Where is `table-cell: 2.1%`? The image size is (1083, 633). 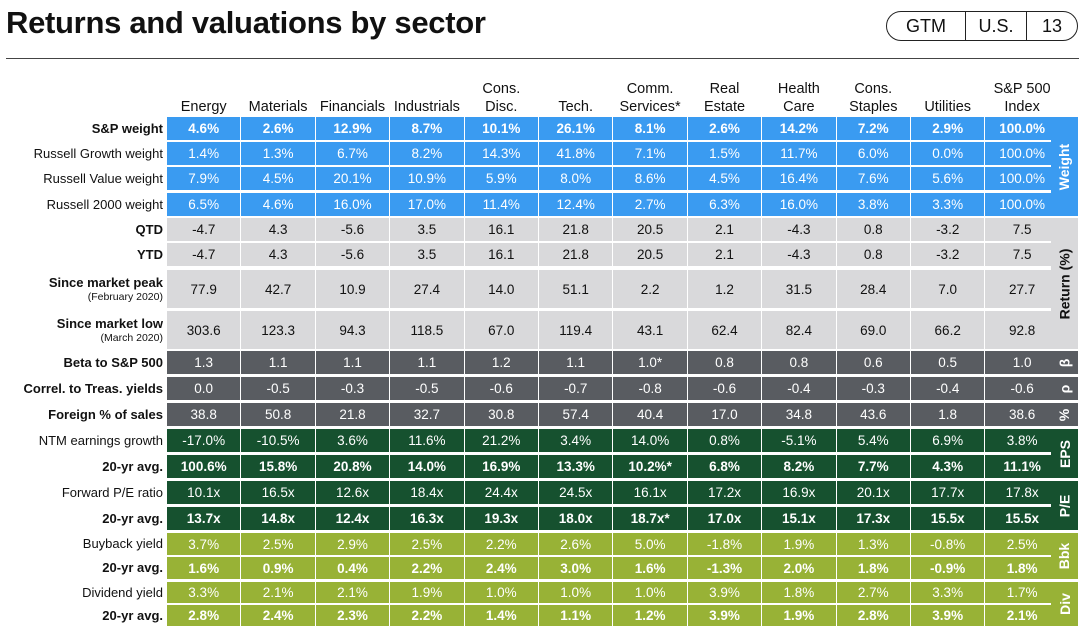 table-cell: 2.1% is located at coordinates (278, 592).